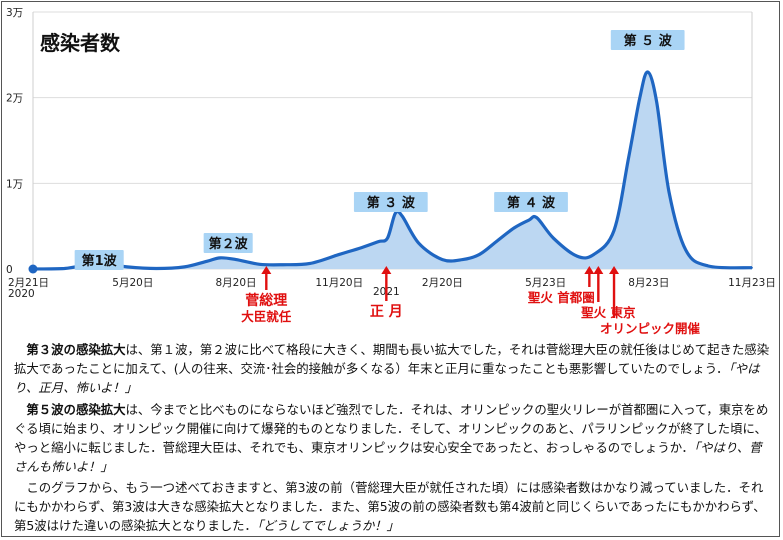  What do you see at coordinates (386, 312) in the screenshot?
I see `annotation-text: 正 月` at bounding box center [386, 312].